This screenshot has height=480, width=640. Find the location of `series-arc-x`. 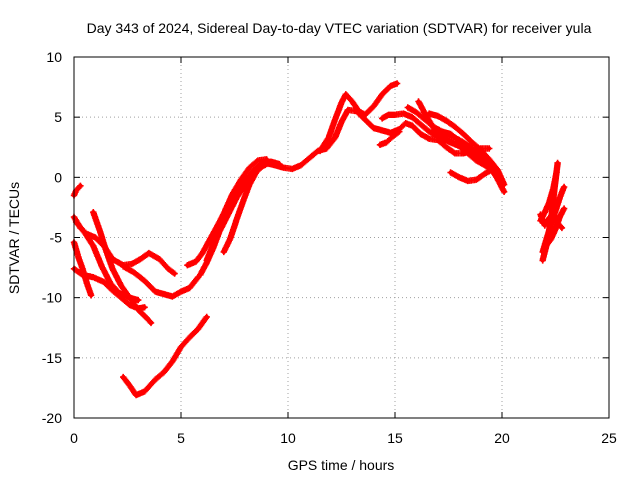

series-arc-x is located at coordinates (553, 219).